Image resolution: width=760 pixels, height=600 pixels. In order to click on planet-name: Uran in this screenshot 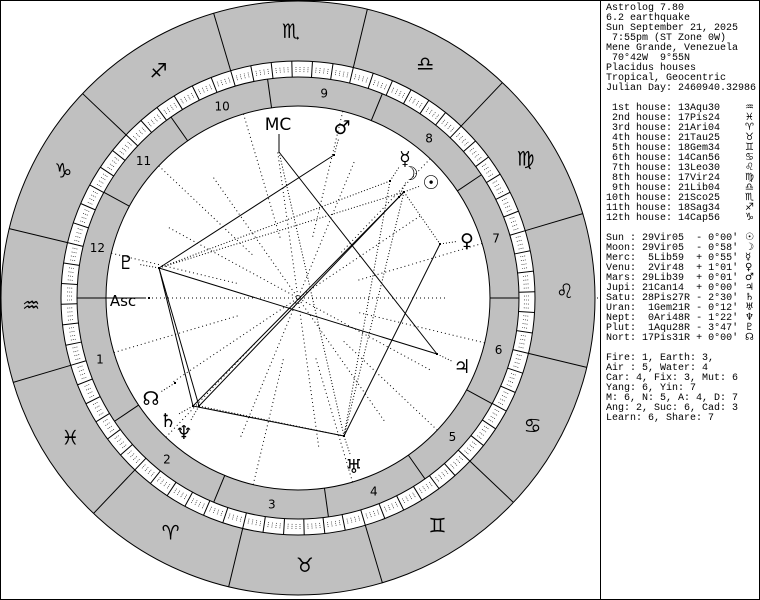, I will do `click(618, 308)`.